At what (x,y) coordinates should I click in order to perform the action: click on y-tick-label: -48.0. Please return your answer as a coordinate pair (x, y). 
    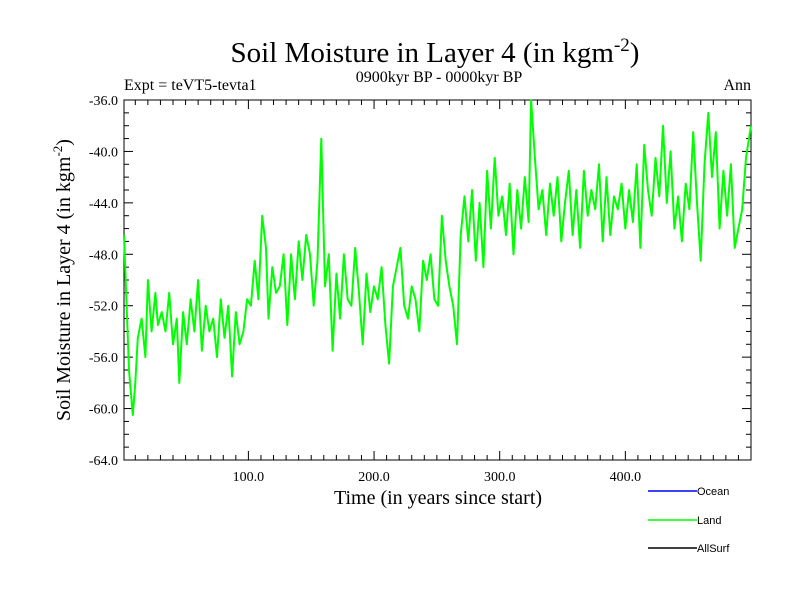
    Looking at the image, I should click on (103, 255).